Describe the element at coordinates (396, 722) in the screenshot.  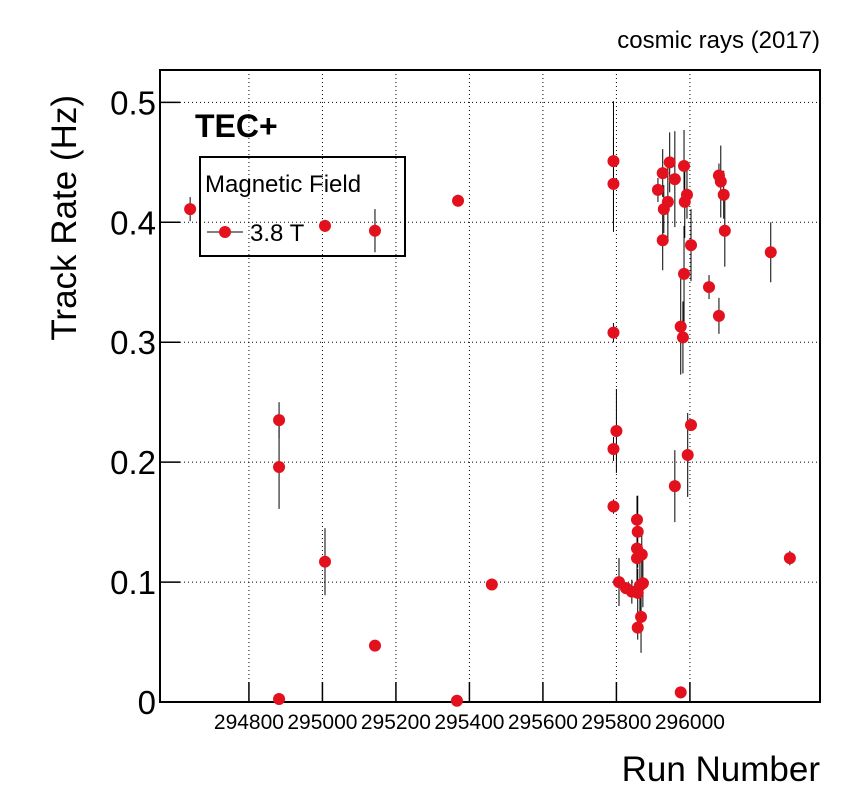
I see `x-tick-label: 295200` at that location.